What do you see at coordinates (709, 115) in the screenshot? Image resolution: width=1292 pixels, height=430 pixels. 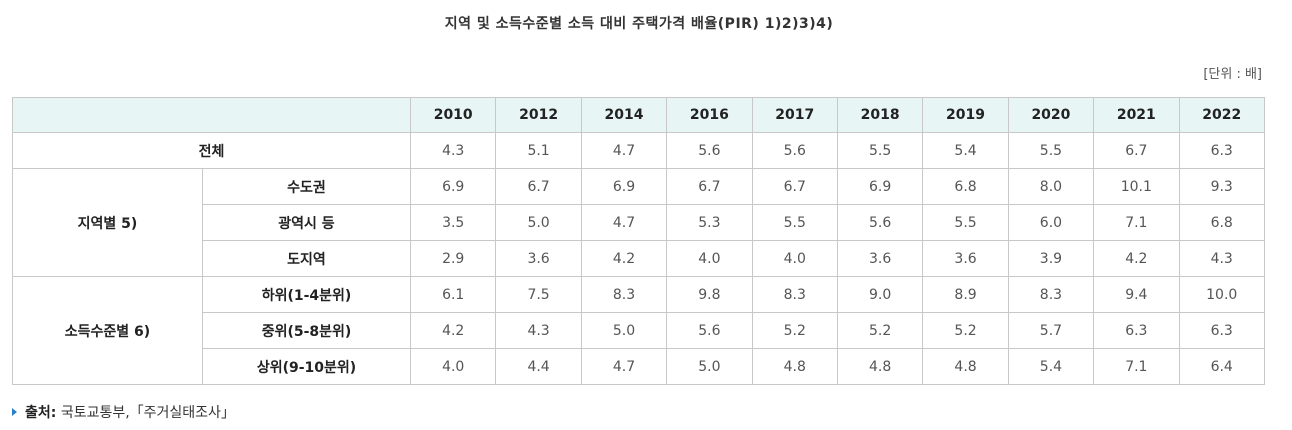 I see `year-header: 2016` at bounding box center [709, 115].